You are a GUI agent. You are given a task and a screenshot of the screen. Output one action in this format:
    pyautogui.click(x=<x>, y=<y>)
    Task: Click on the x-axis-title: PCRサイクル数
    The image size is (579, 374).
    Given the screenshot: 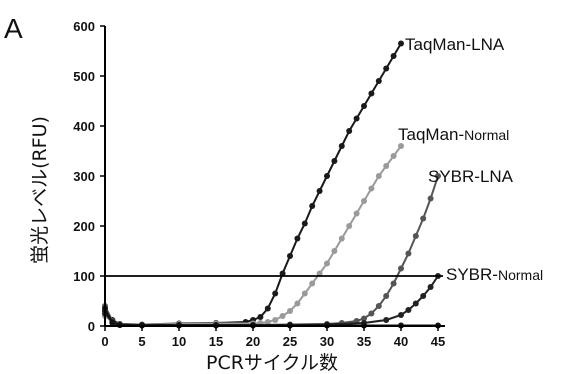 What is the action you would take?
    pyautogui.click(x=272, y=363)
    